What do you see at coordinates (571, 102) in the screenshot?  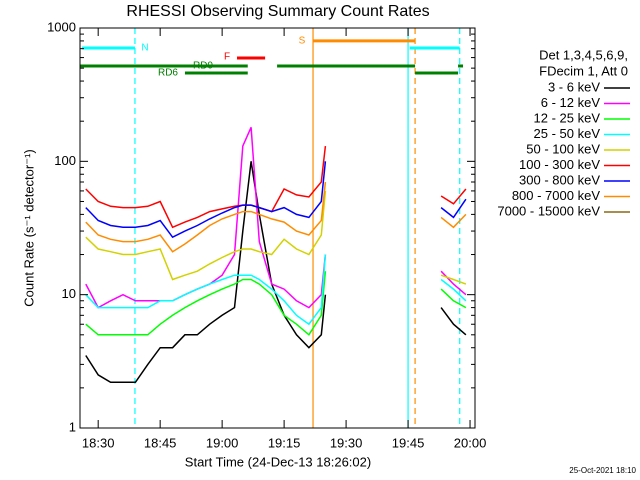 I see `legend-label: 6 - 12 keV` at bounding box center [571, 102].